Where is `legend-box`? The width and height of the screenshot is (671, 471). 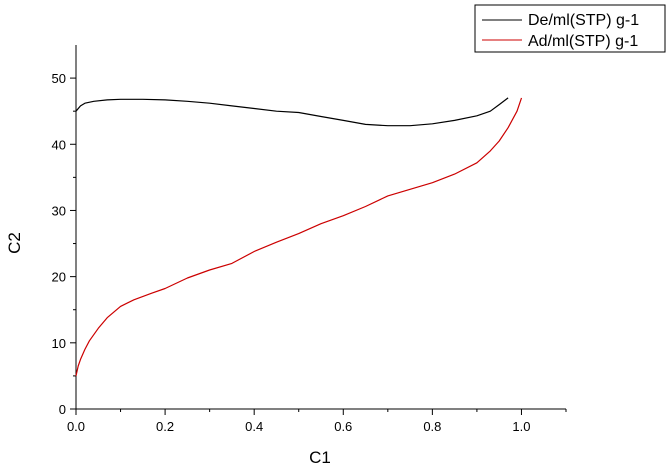
legend-box is located at coordinates (570, 28).